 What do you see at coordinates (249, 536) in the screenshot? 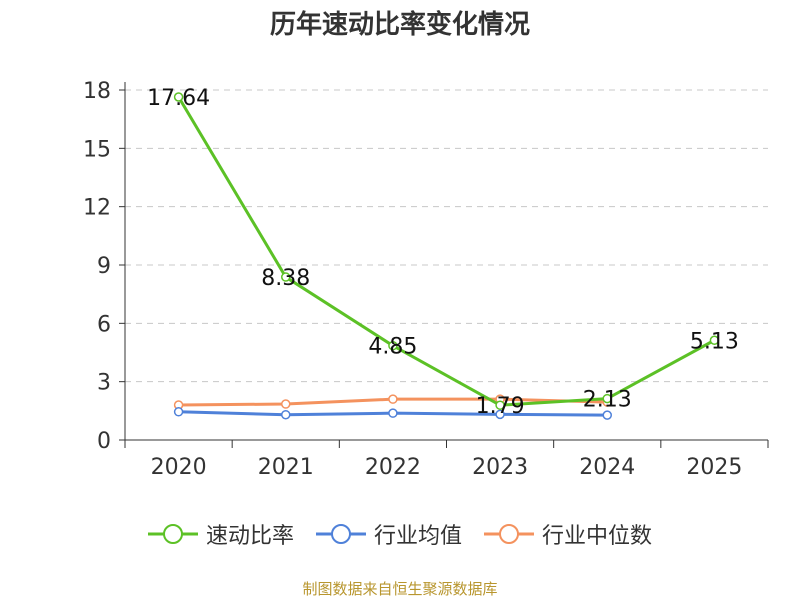
I see `legend-label: 速动比率` at bounding box center [249, 536].